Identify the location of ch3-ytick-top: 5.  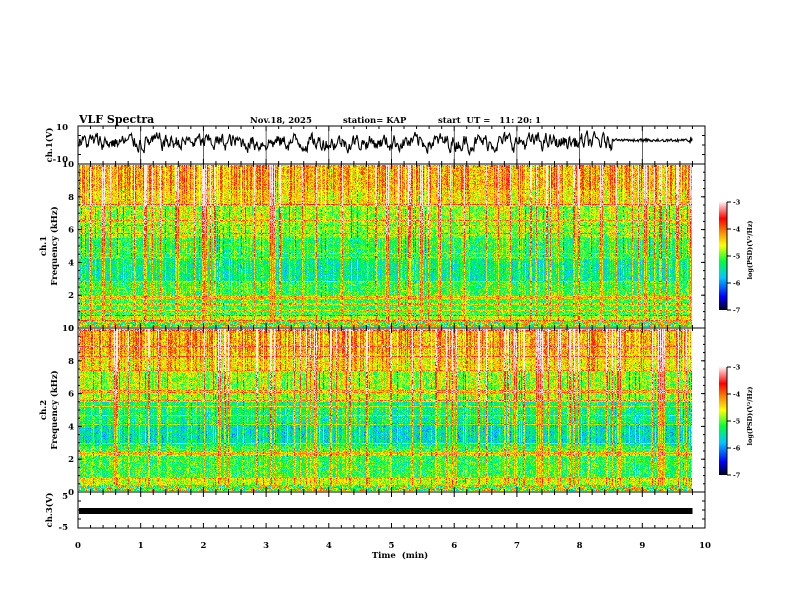
(65, 497).